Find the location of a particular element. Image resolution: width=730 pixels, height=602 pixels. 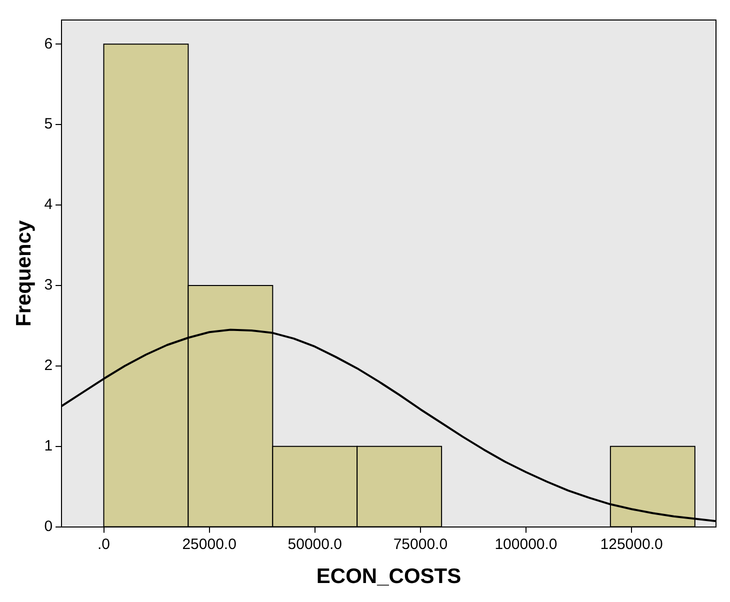

x-tick-label: 100000.0 is located at coordinates (526, 544).